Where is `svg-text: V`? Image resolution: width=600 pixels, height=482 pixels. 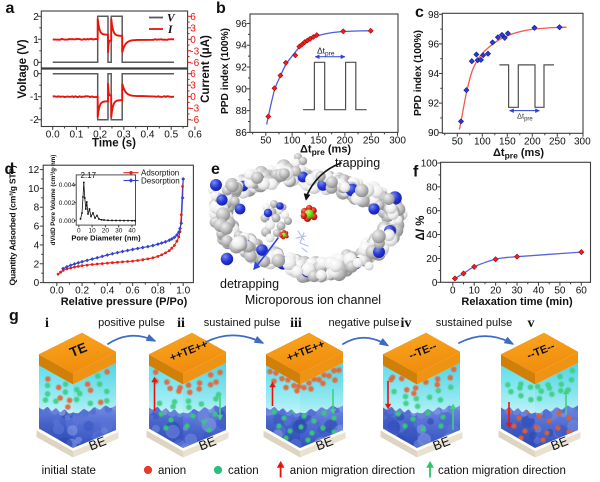
svg-text: V is located at coordinates (171, 19).